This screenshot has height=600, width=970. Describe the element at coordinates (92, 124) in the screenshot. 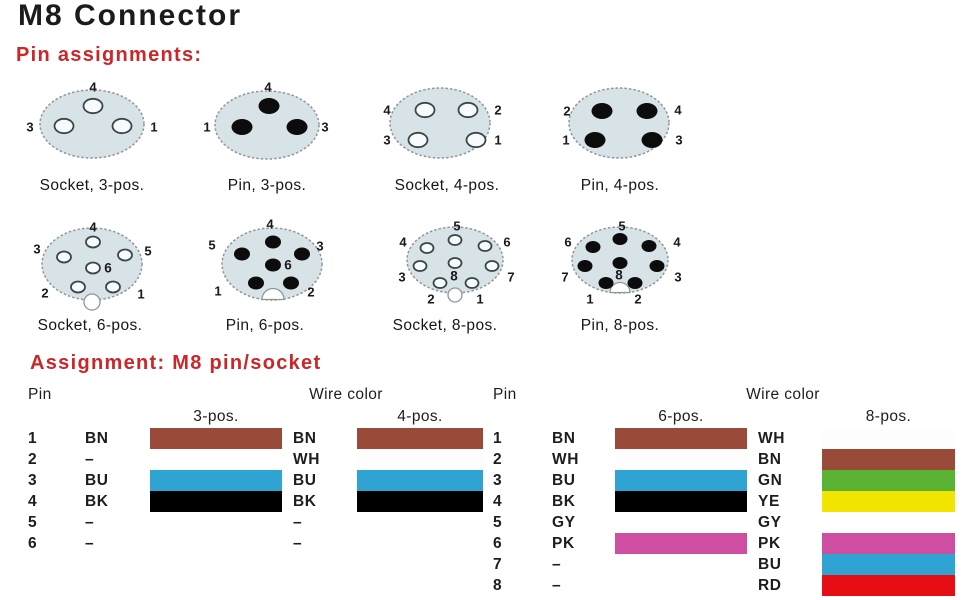

I see `connector-body` at that location.